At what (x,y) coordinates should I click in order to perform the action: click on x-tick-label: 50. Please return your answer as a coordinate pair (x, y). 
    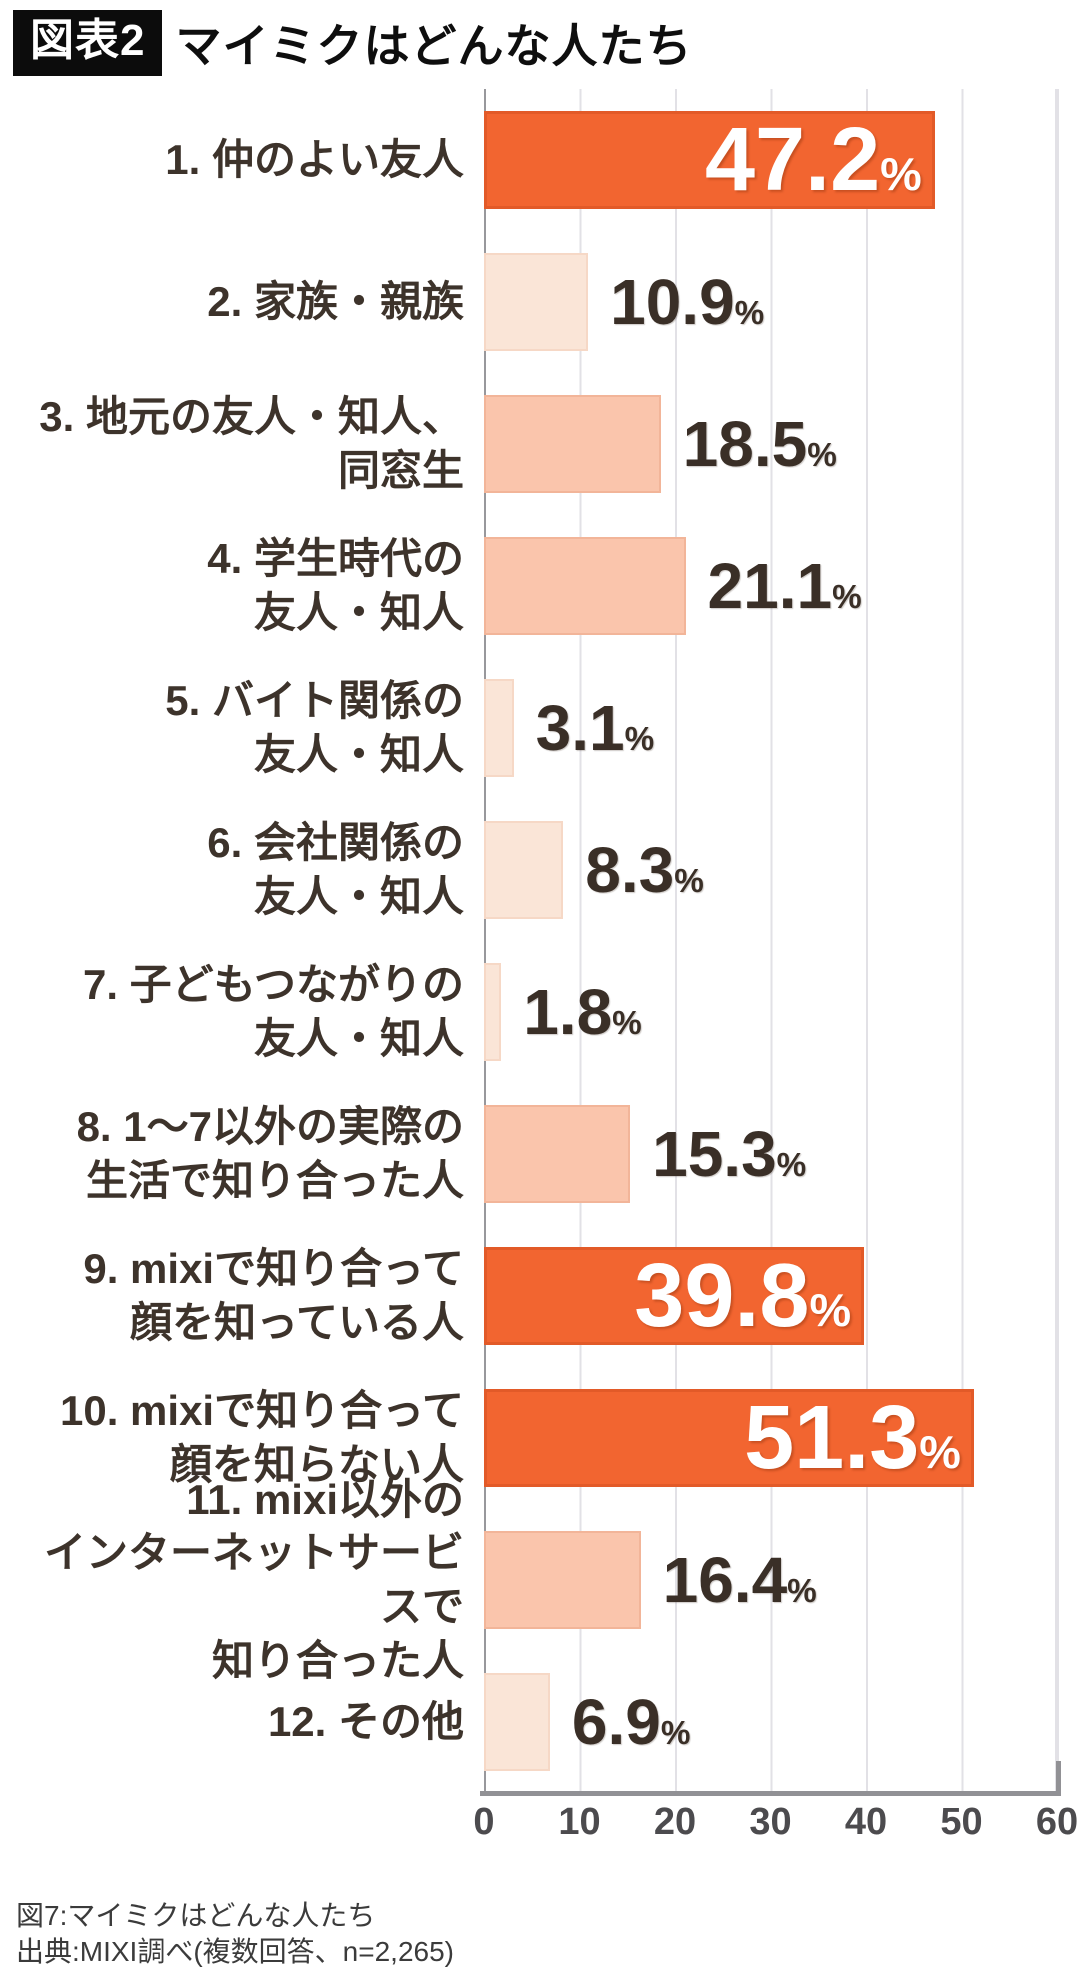
    Looking at the image, I should click on (961, 1822).